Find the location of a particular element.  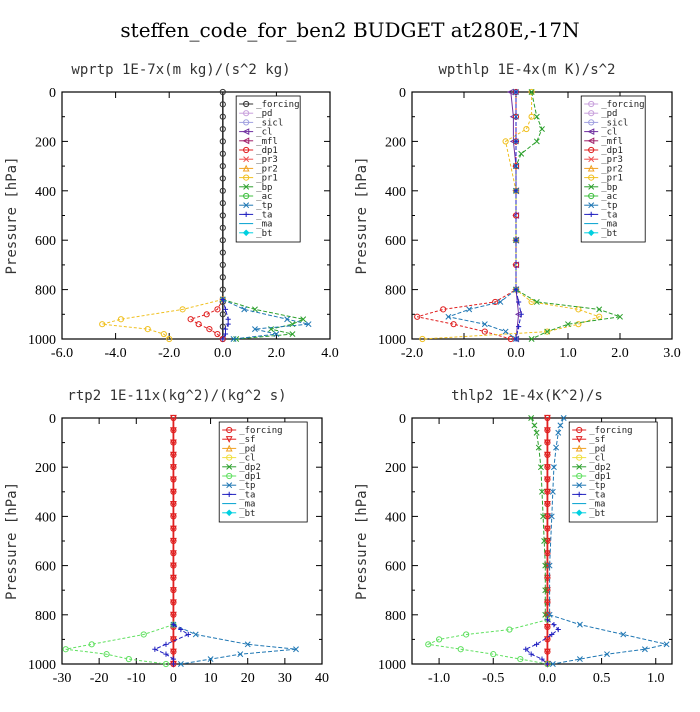

x-tick-label: 2.0 is located at coordinates (620, 353).